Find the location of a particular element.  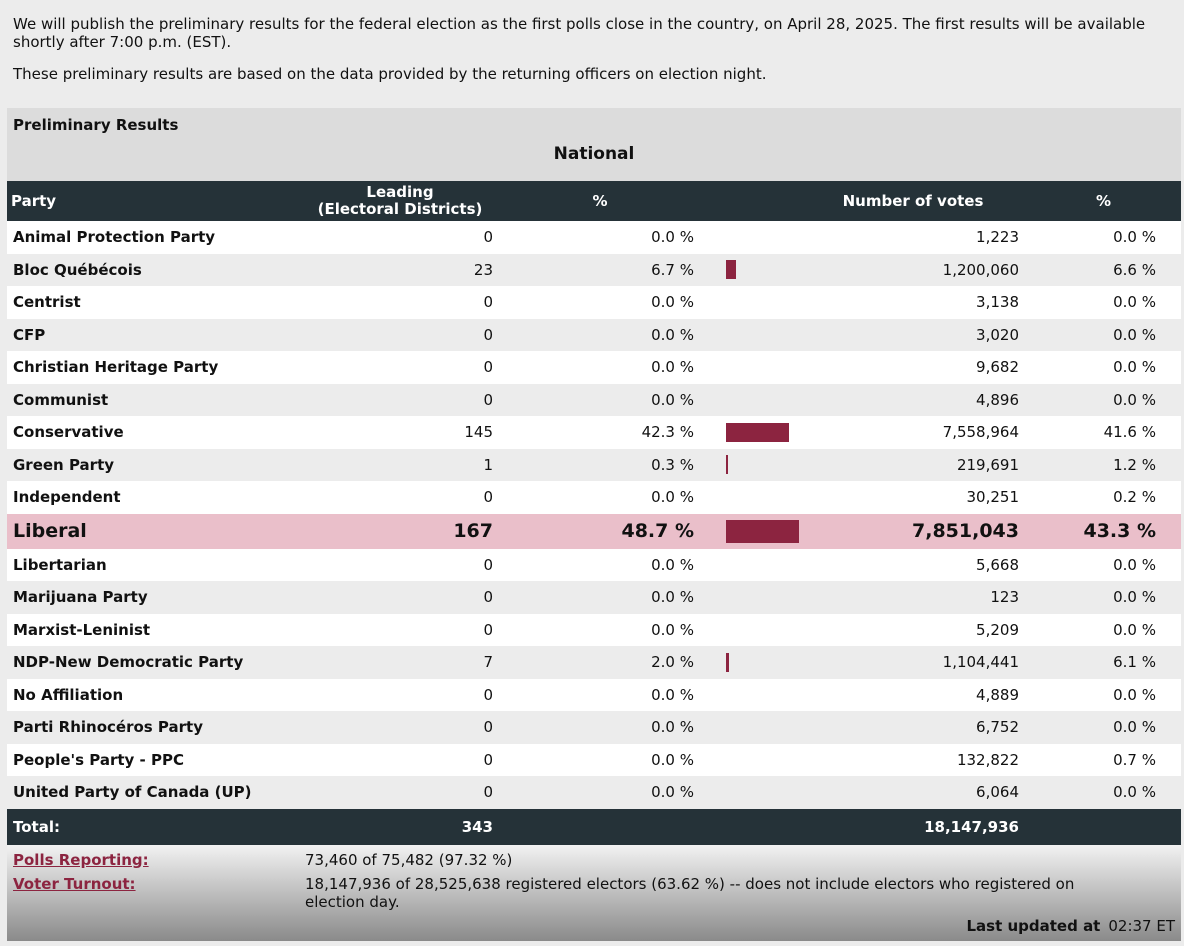

leading-count: 23 is located at coordinates (400, 269).